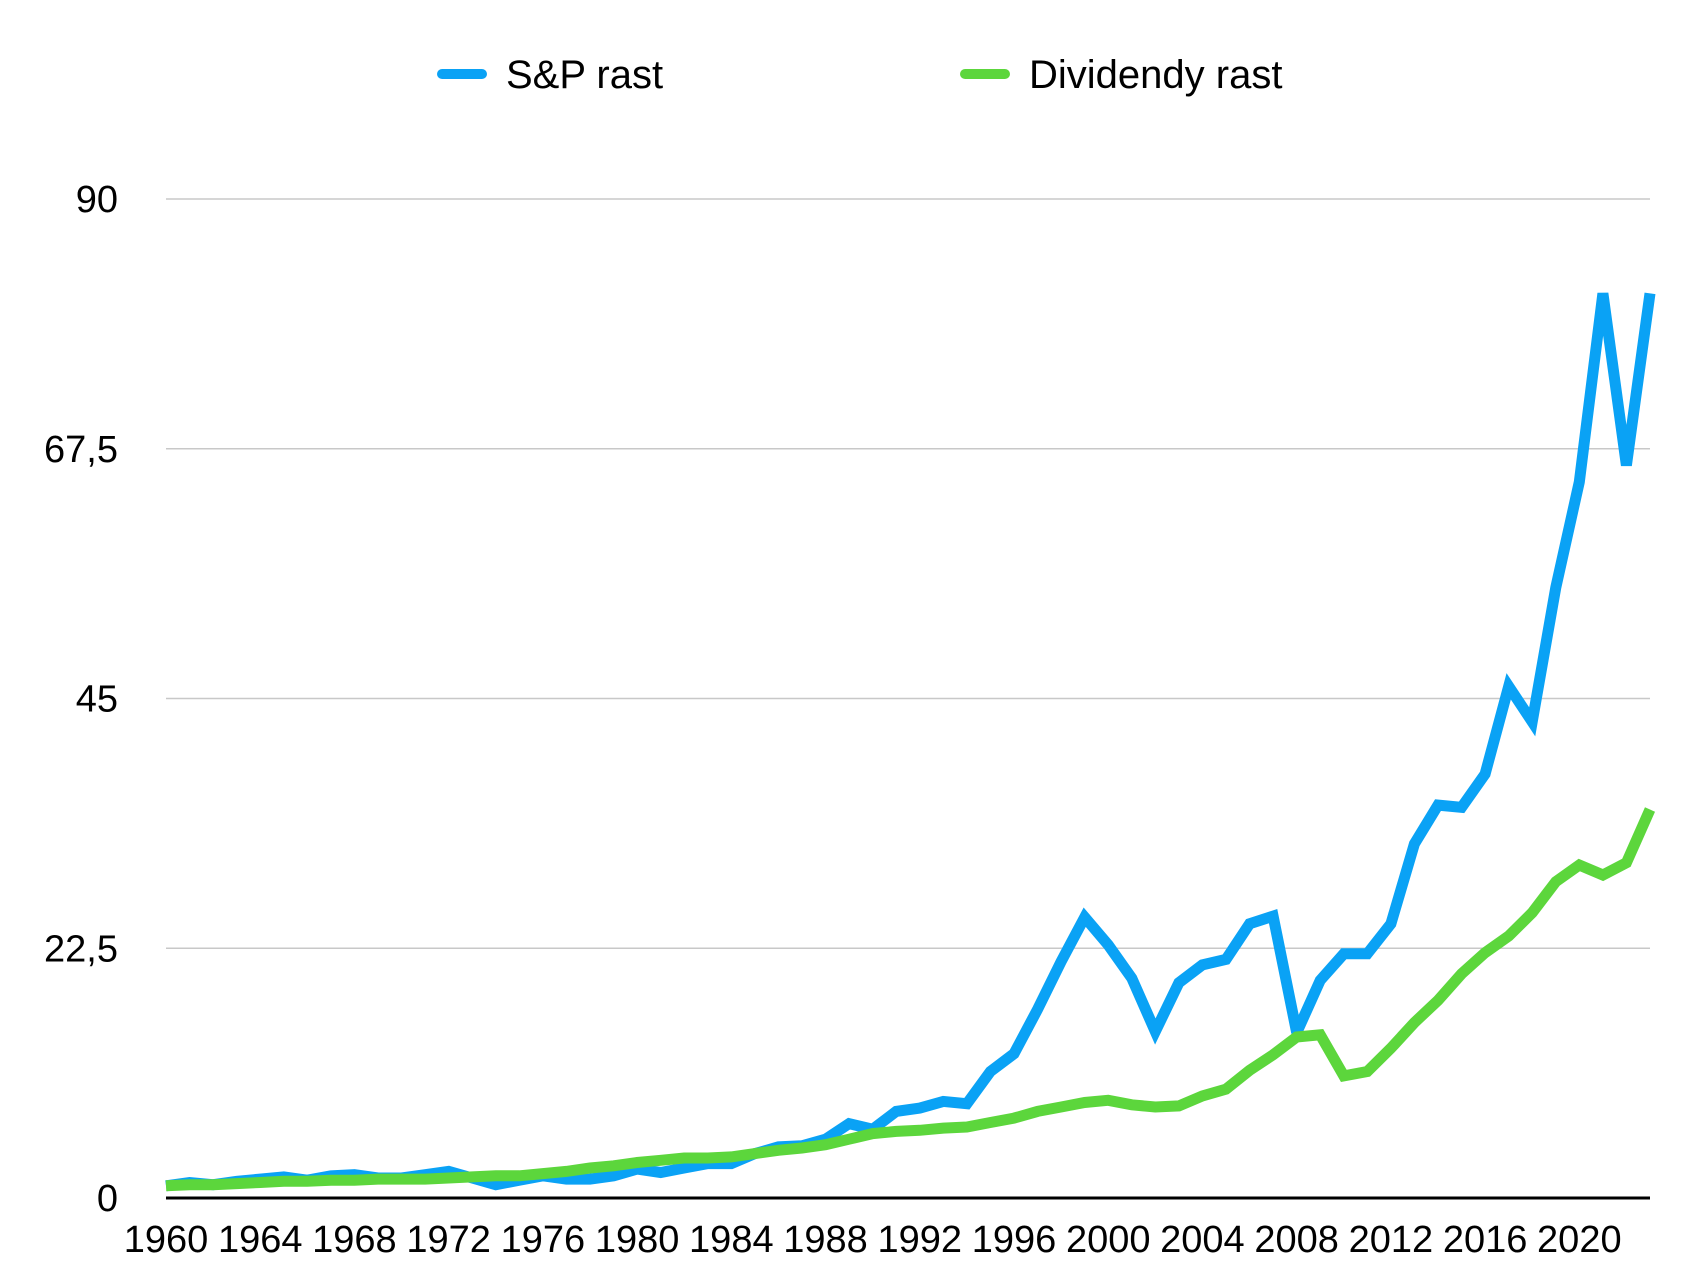  What do you see at coordinates (584, 75) in the screenshot?
I see `legend-label: S&P rast` at bounding box center [584, 75].